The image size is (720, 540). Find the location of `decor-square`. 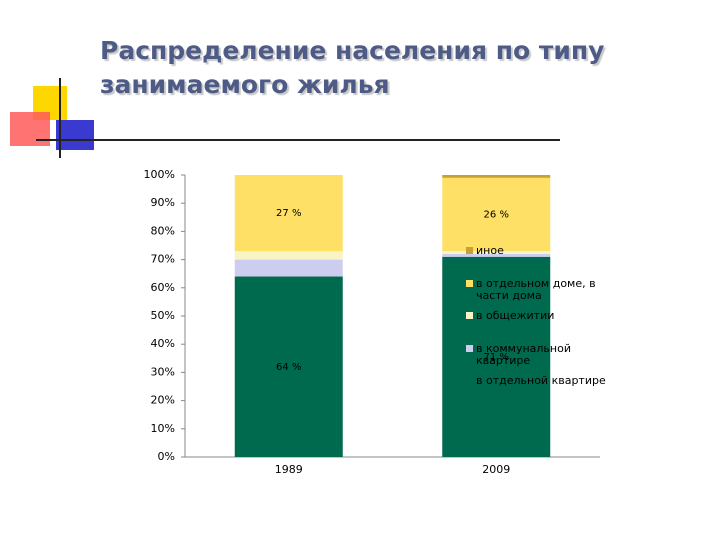

decor-square is located at coordinates (75, 135).